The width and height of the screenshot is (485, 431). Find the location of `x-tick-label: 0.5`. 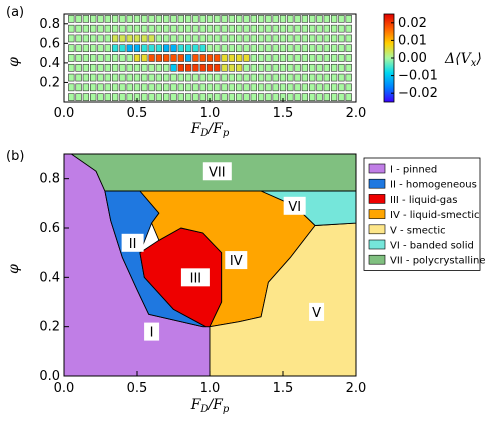

x-tick-label: 0.5 is located at coordinates (137, 388).